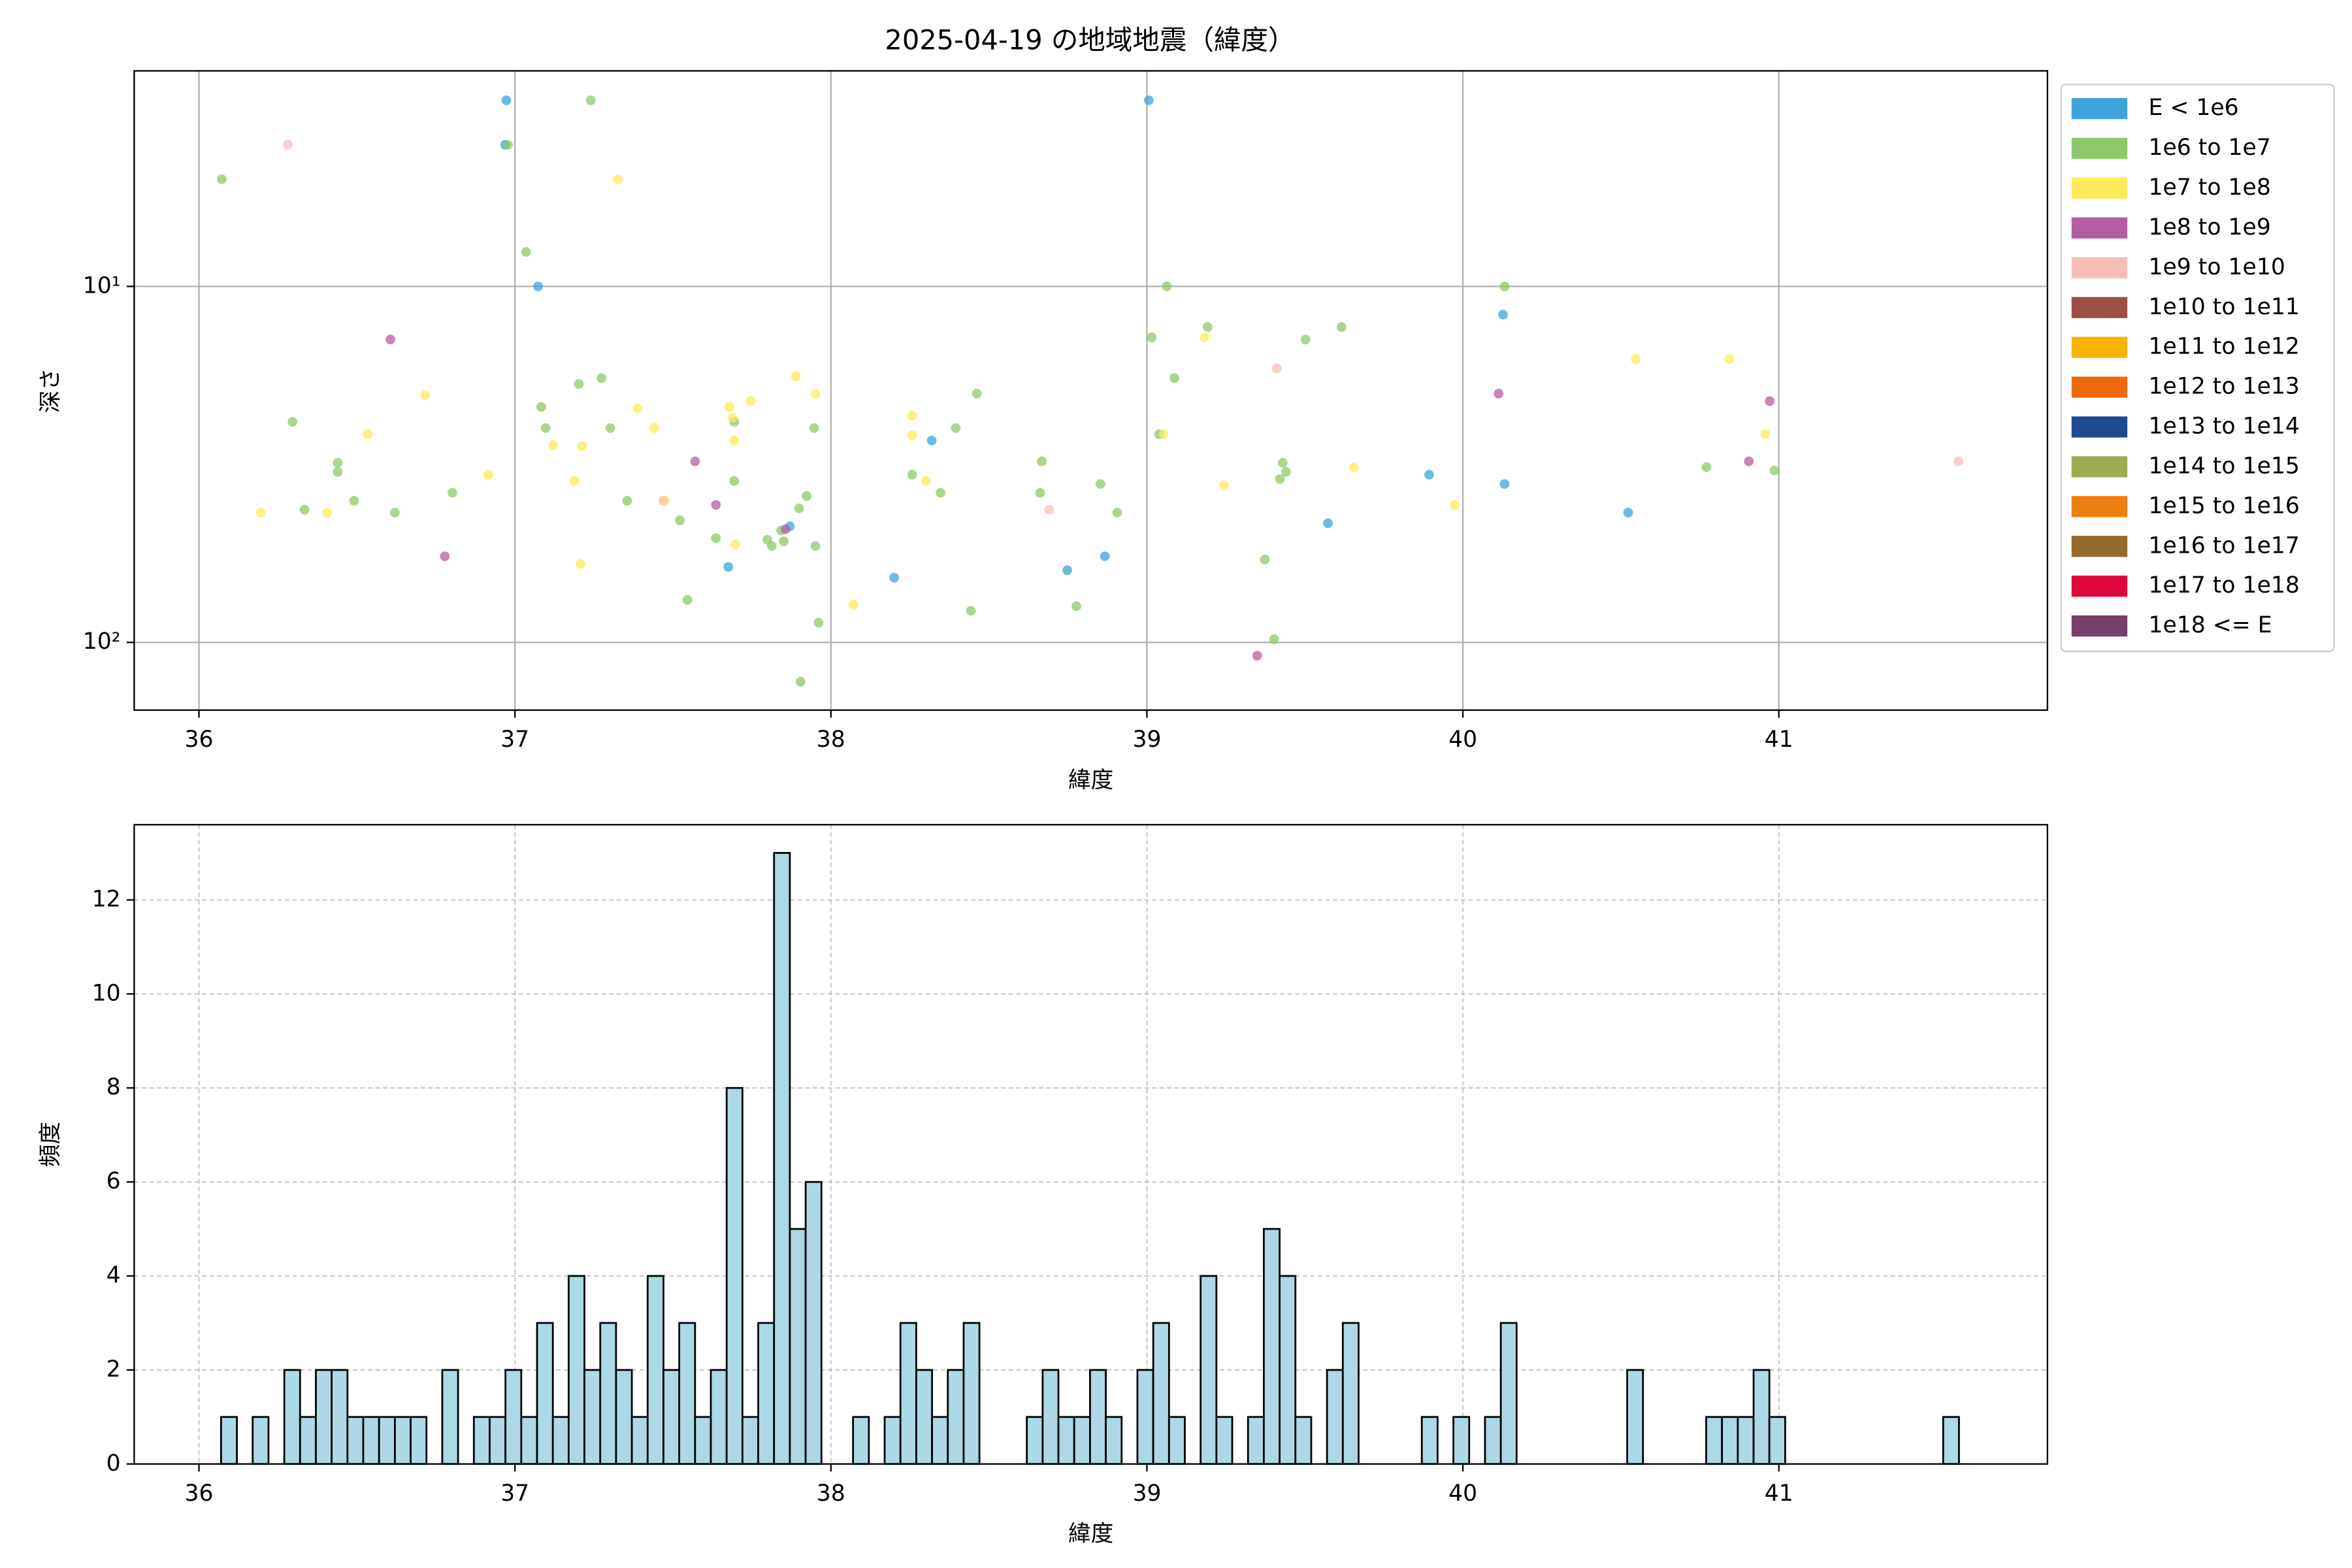 Image resolution: width=2352 pixels, height=1568 pixels. Describe the element at coordinates (831, 1493) in the screenshot. I see `x-tick-label: 38` at that location.